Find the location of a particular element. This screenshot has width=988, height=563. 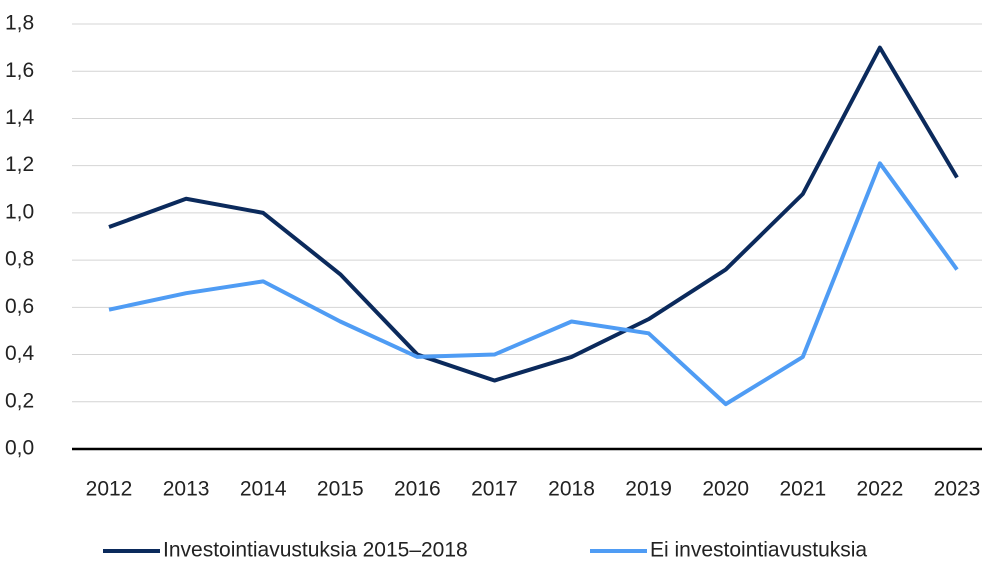

x-tick-label: 2016 is located at coordinates (417, 489).